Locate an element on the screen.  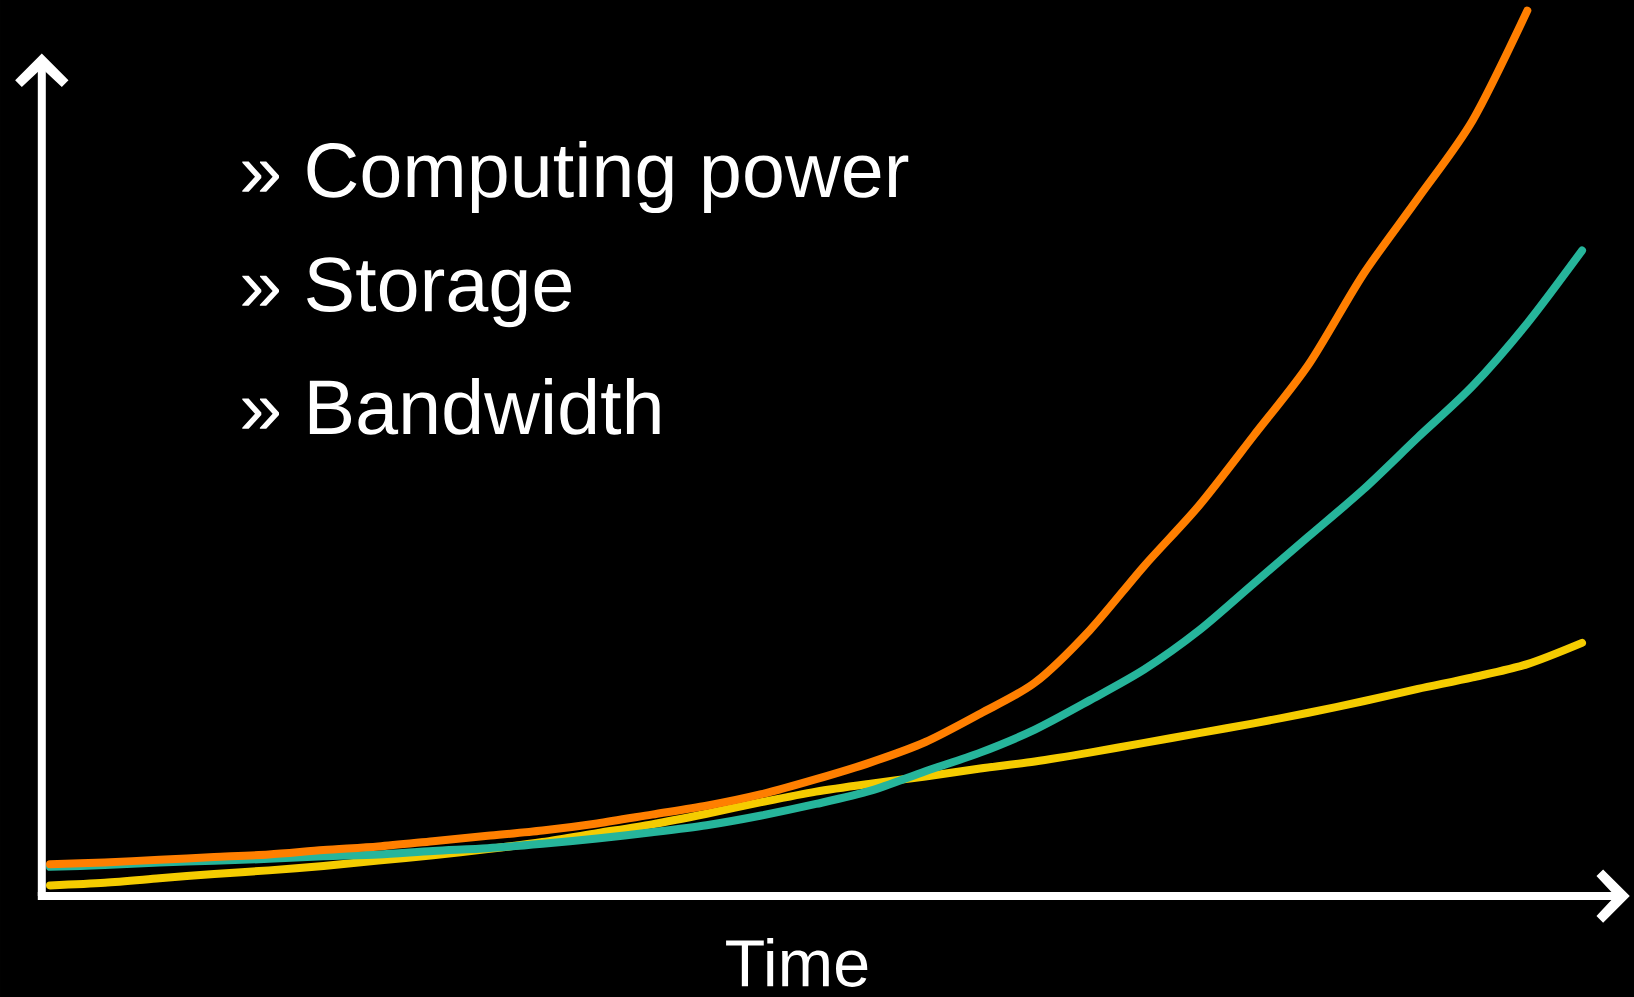
annotation: » Computing power is located at coordinates (575, 177).